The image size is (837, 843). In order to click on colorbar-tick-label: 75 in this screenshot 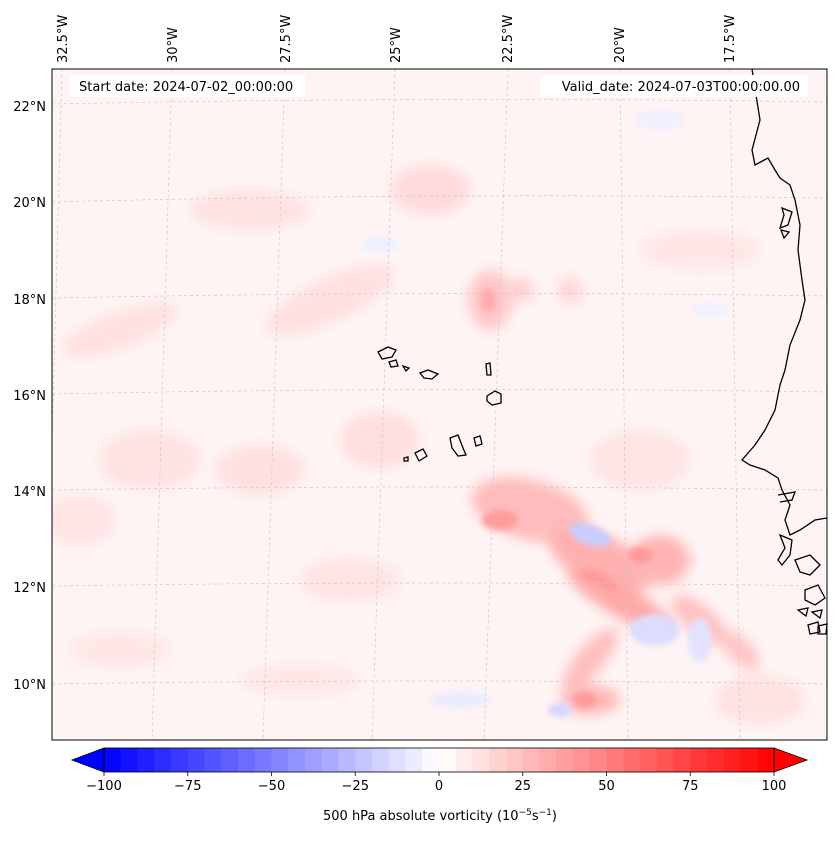, I will do `click(690, 786)`.